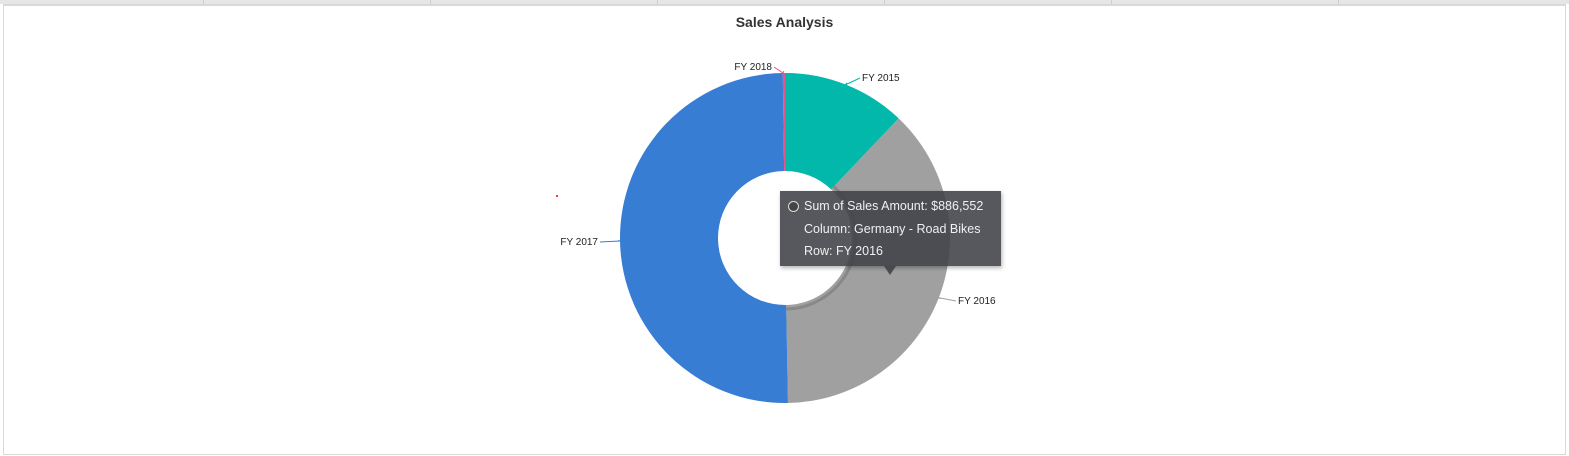 This screenshot has width=1569, height=456. What do you see at coordinates (894, 206) in the screenshot?
I see `tooltip-value: Sum of Sales Amount: $886,552` at bounding box center [894, 206].